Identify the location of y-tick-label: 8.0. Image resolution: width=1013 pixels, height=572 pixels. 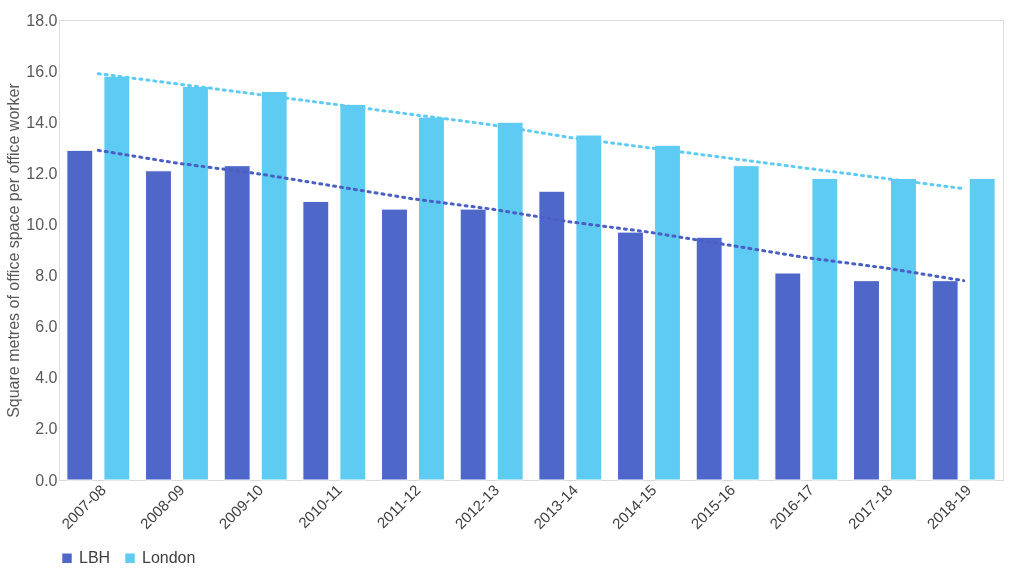
(46, 276).